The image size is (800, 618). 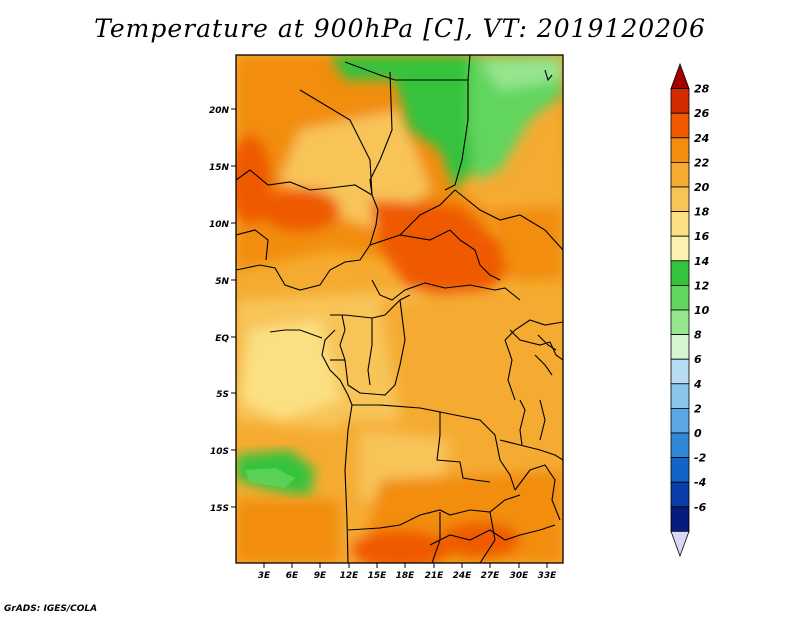 I want to click on colorbar-label: 8, so click(x=698, y=335).